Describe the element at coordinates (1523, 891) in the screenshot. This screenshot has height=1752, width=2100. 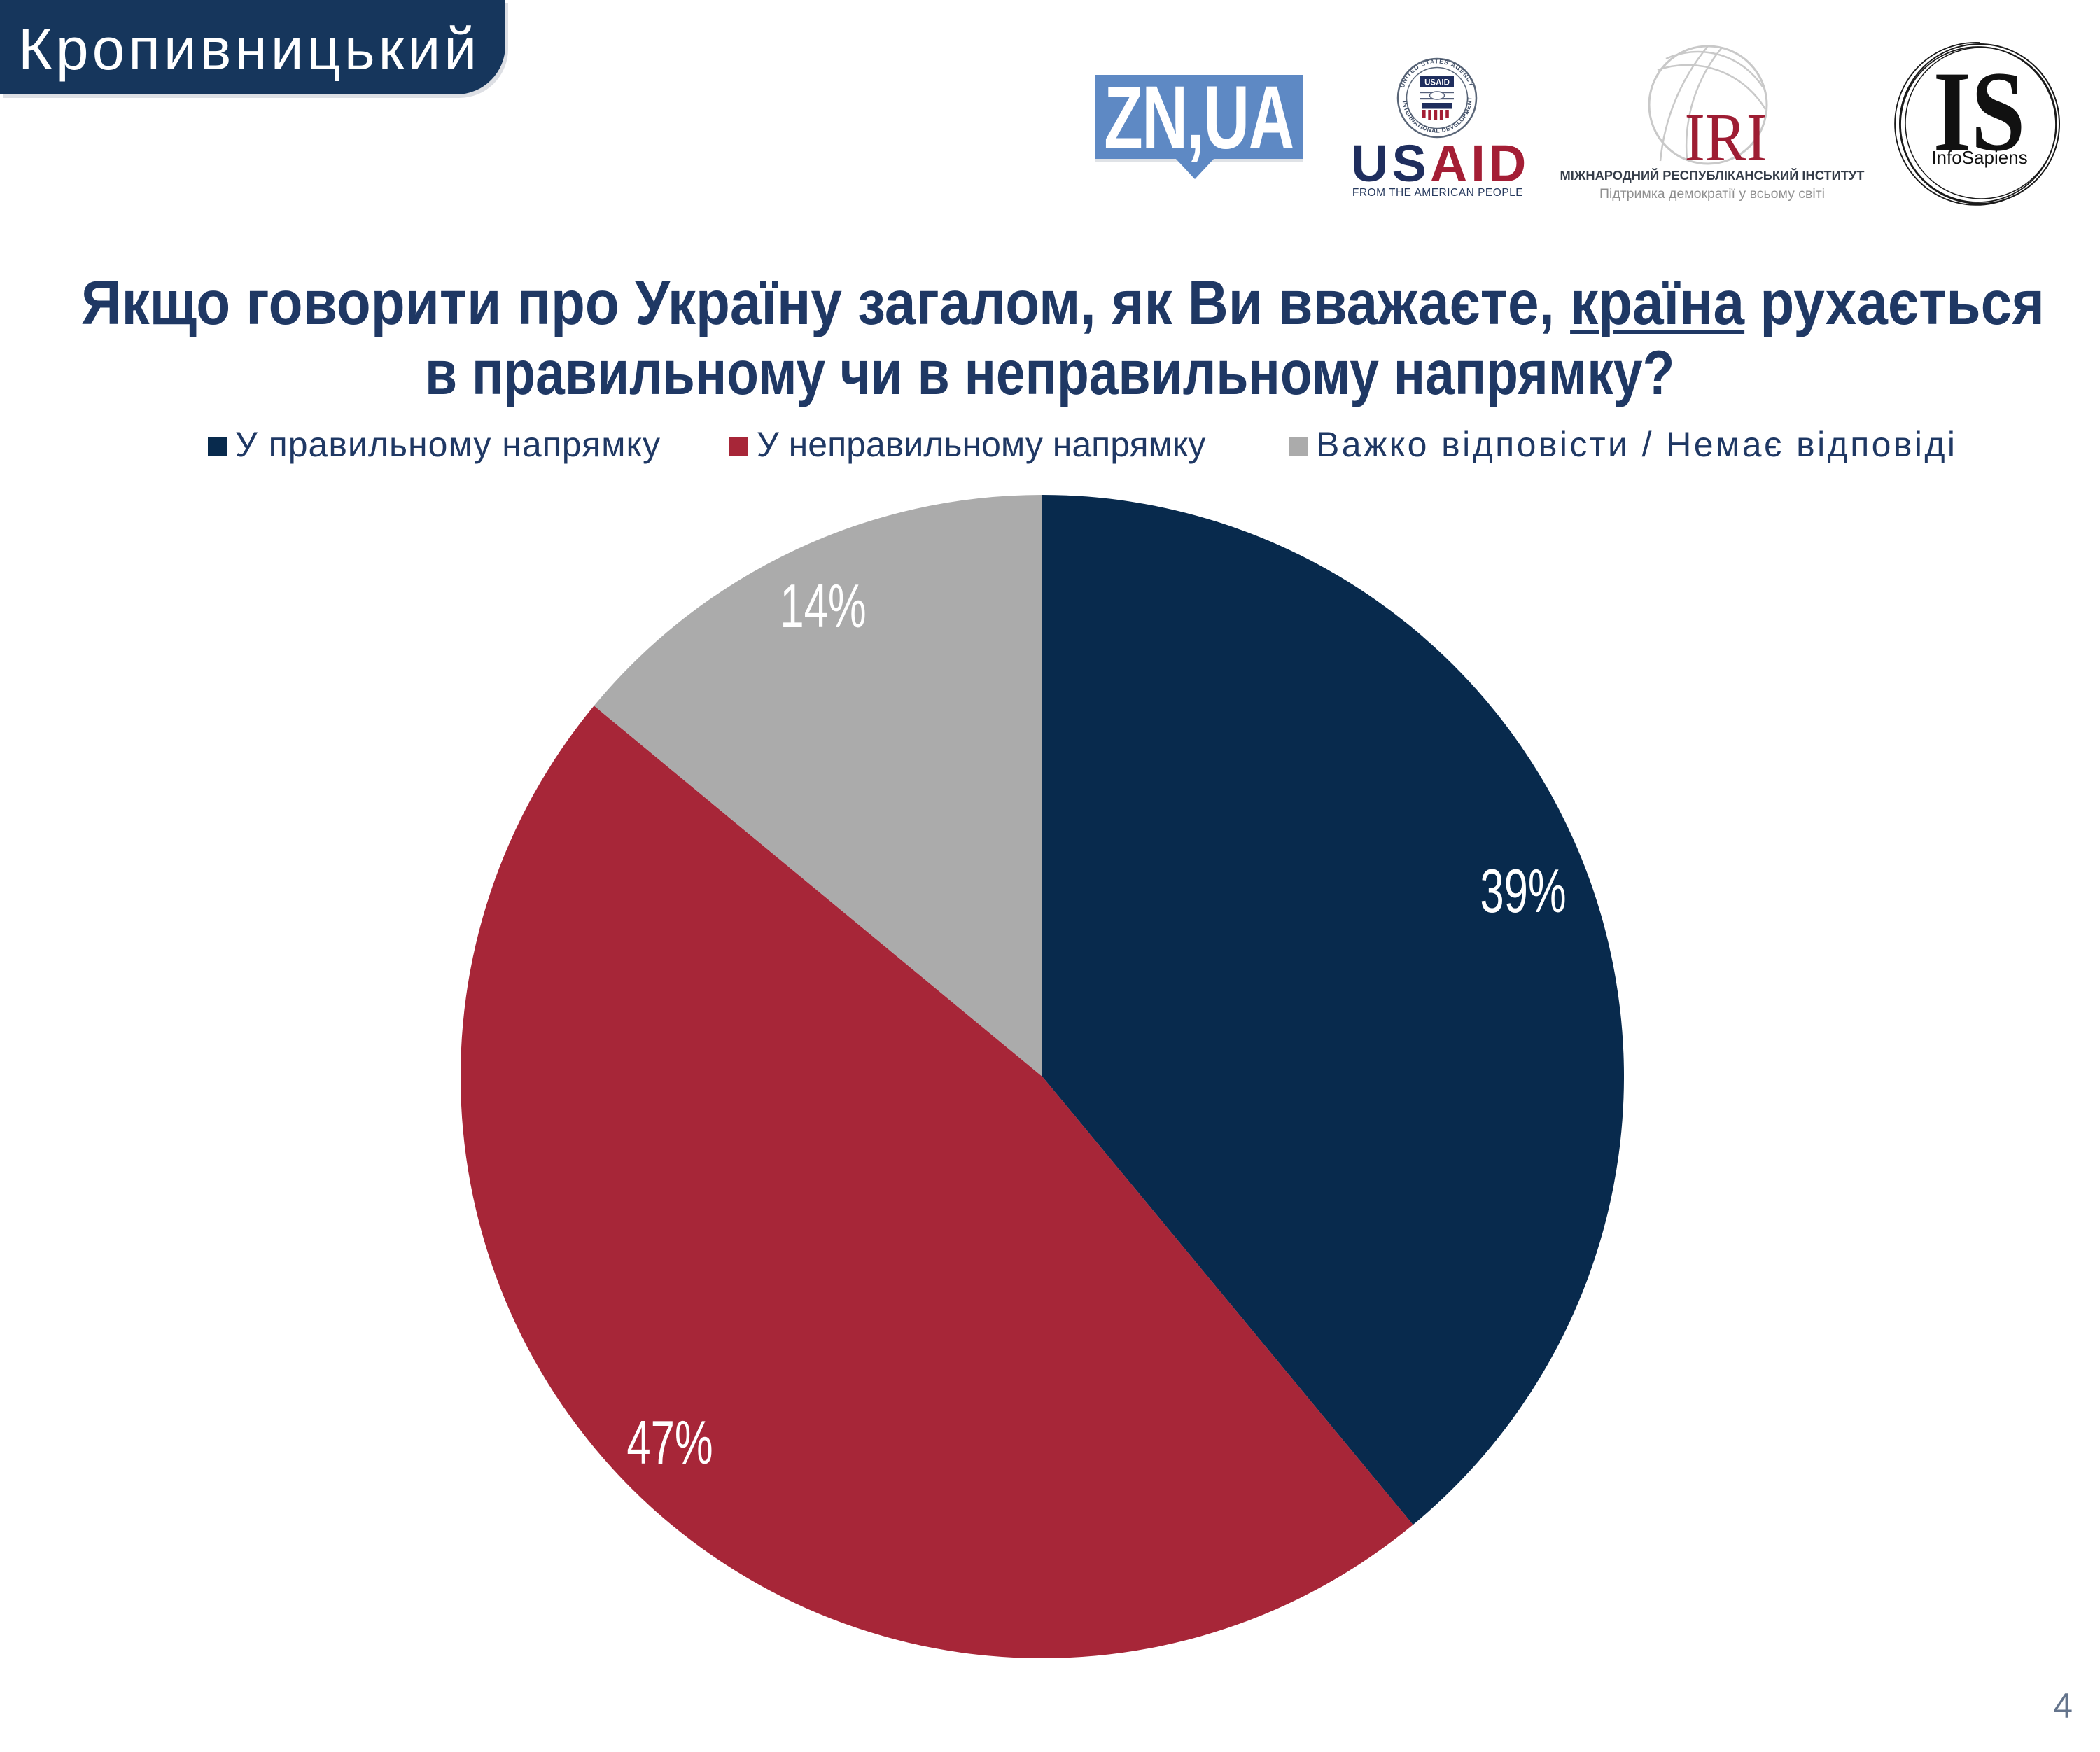
I see `svg-text: 39%` at that location.